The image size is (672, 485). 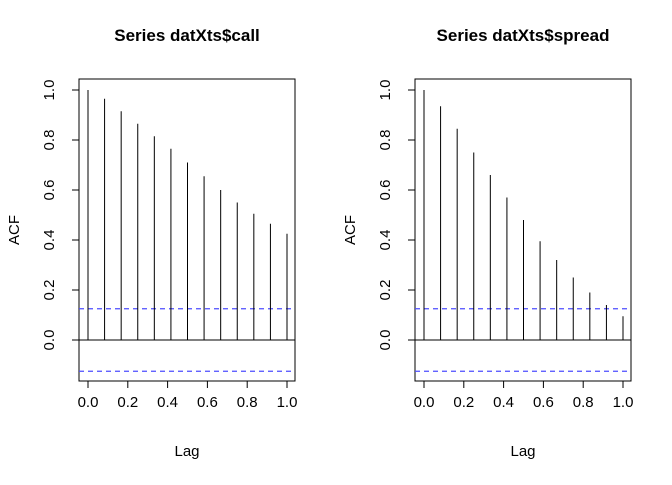 I want to click on chart-title: Series datXts$call, so click(x=187, y=35).